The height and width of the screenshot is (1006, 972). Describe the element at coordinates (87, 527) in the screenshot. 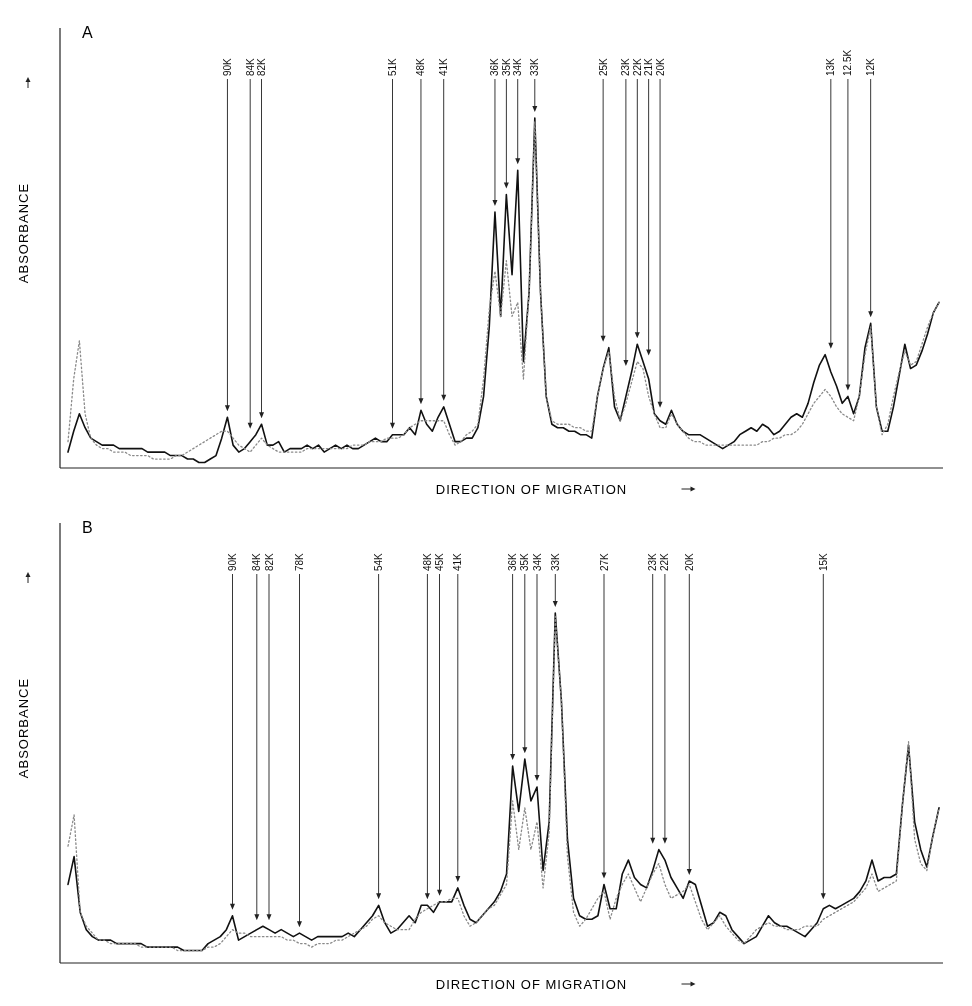

I see `chart-title: B` at that location.